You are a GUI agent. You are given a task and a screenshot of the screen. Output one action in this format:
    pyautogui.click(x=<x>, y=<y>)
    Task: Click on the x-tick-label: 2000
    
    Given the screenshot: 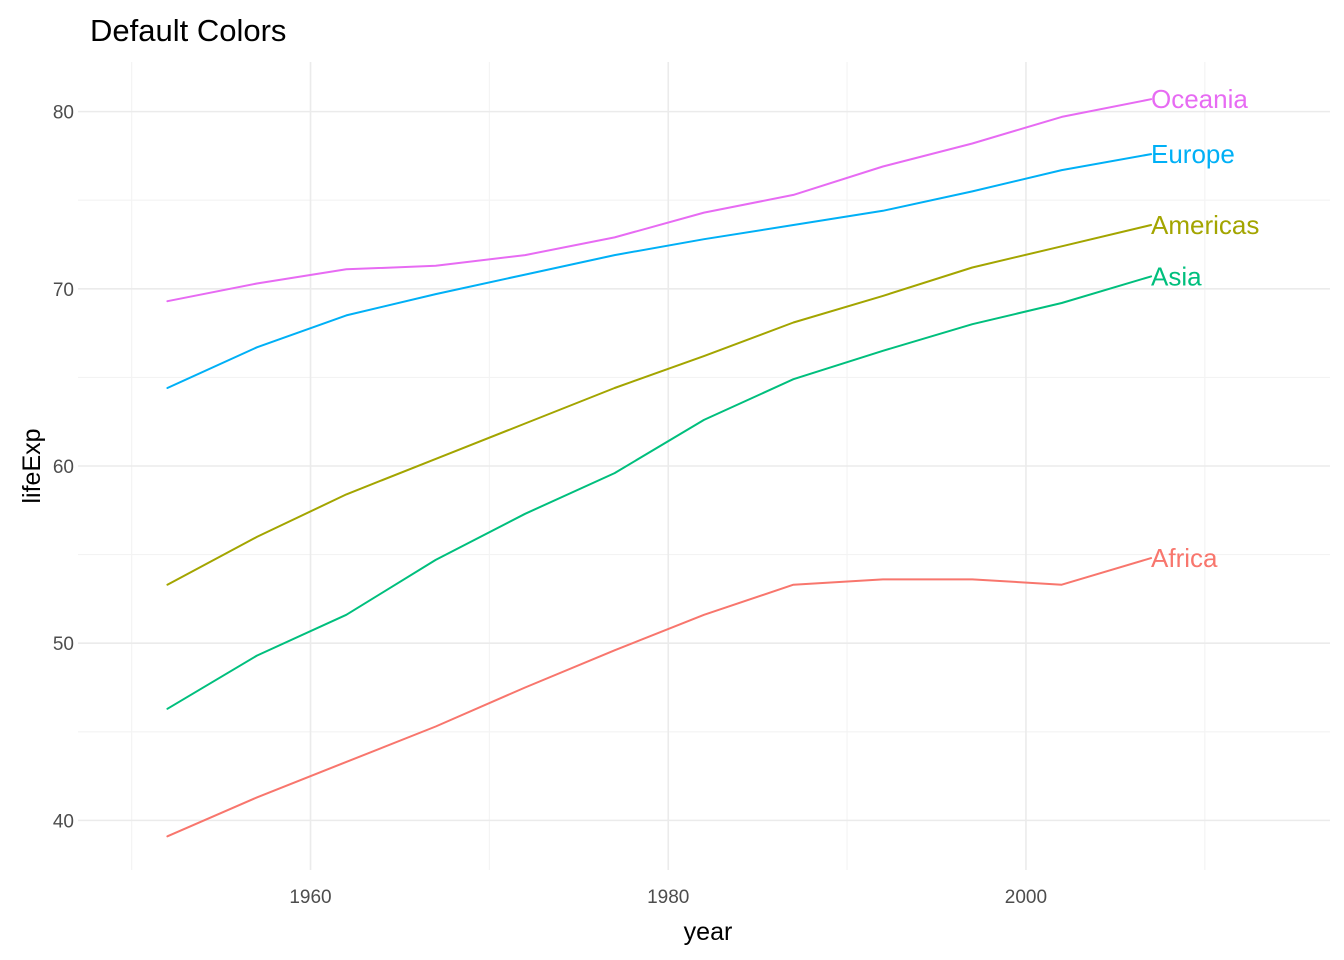 What is the action you would take?
    pyautogui.click(x=1026, y=897)
    